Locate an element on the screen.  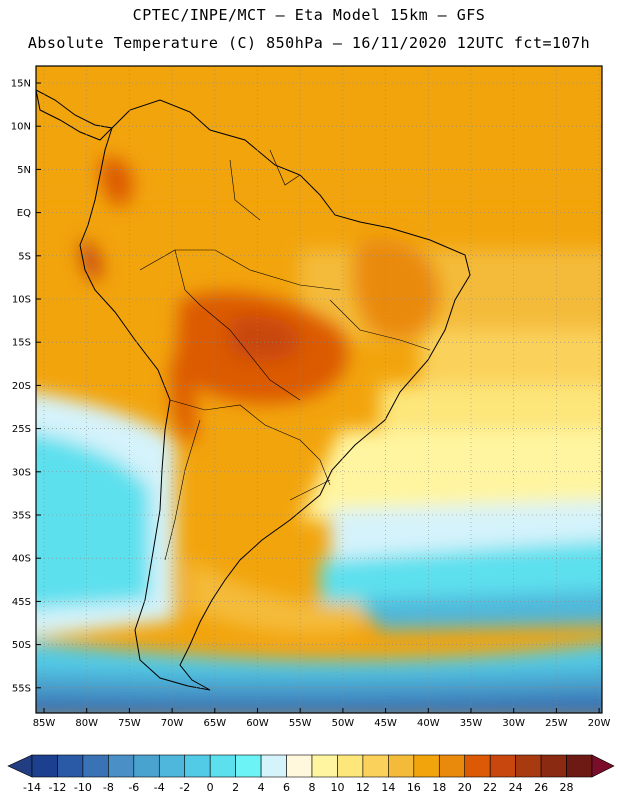
map-title-model: CPTEC/INPE/MCT – Eta Model 15km – GFS is located at coordinates (309, 15).